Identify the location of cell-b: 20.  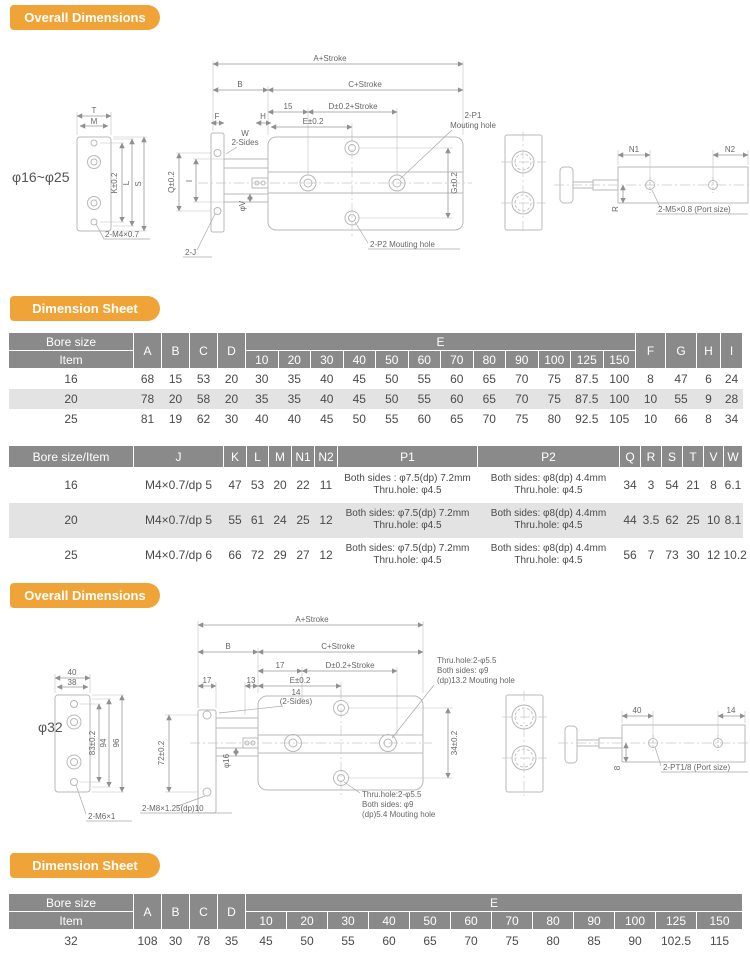
(175, 398).